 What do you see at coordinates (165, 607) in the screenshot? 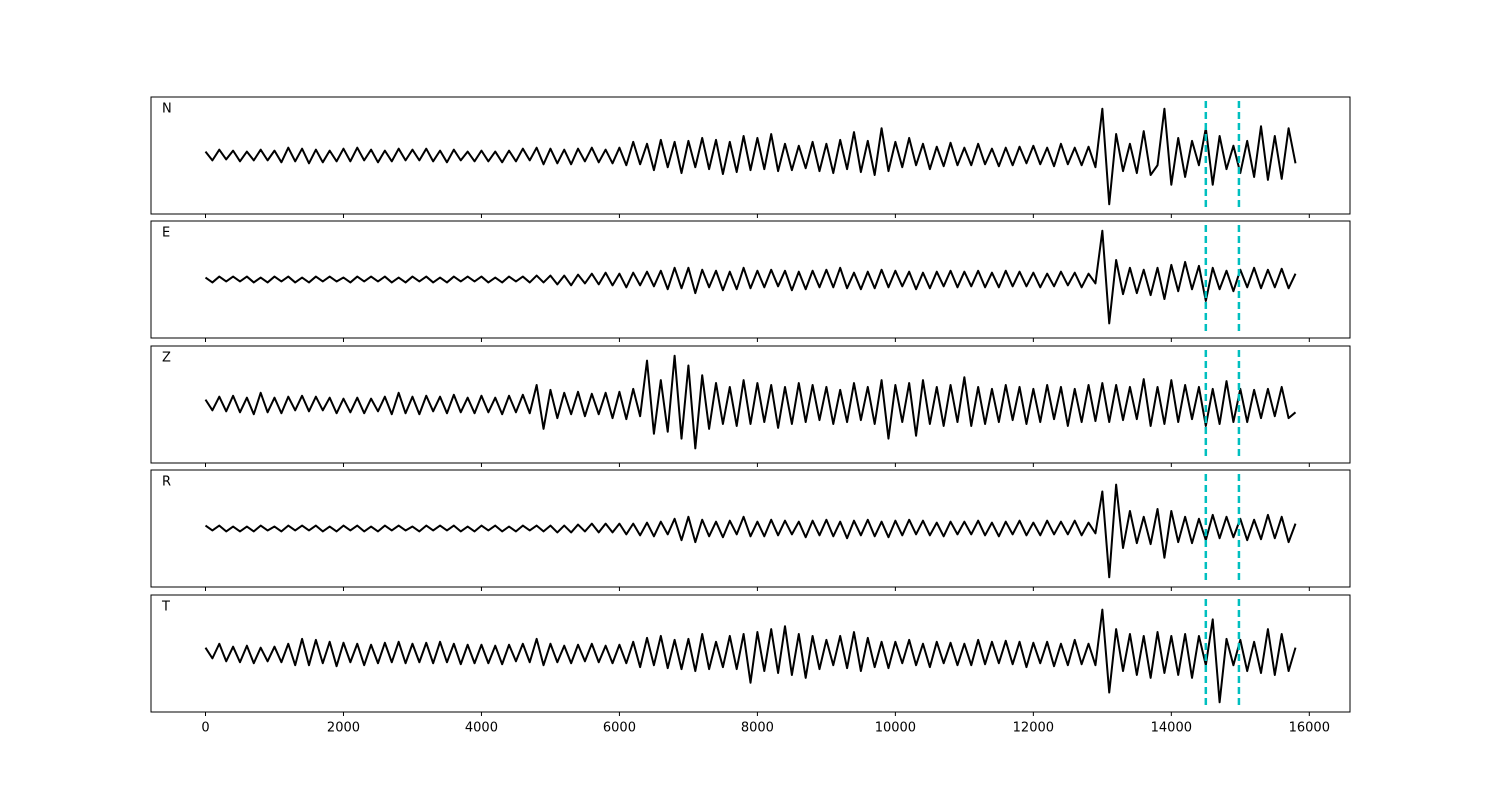
I see `panel-label: T` at bounding box center [165, 607].